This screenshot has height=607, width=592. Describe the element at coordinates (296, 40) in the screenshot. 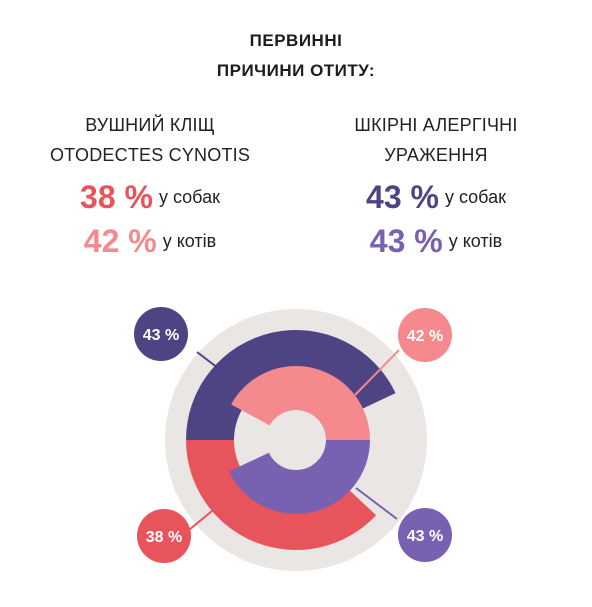

I see `title-line-1: ПЕРВИННІ` at that location.